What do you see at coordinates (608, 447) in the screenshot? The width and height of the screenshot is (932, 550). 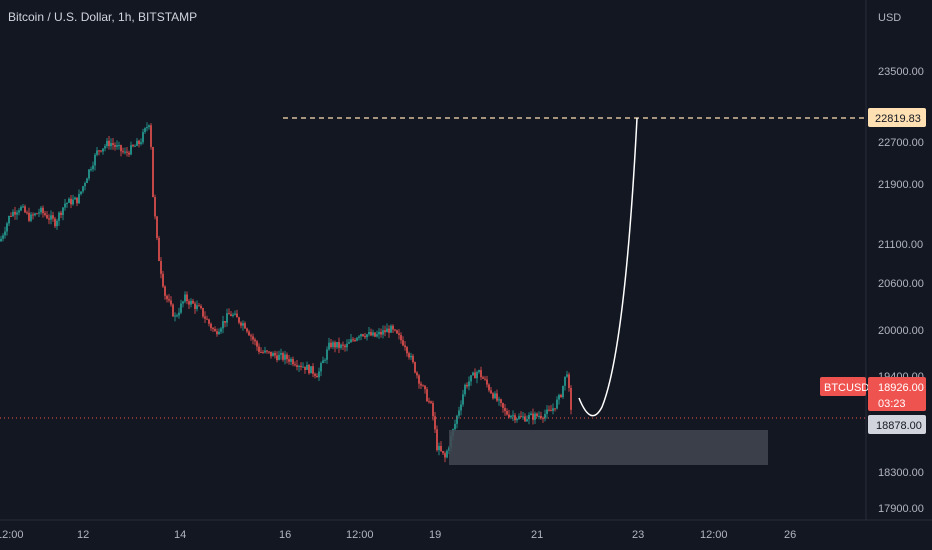 I see `support-zone` at bounding box center [608, 447].